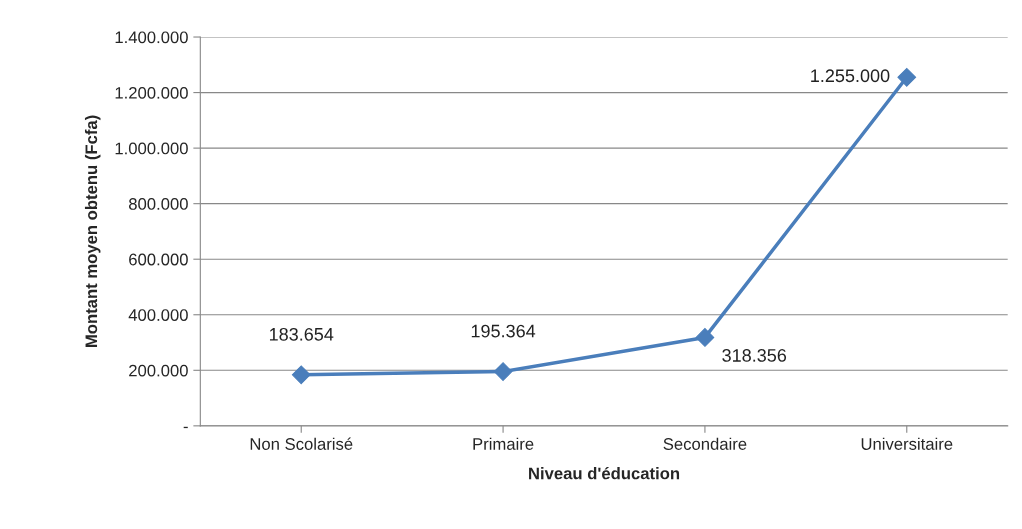 The image size is (1022, 529). I want to click on x-tick-label: Primaire, so click(503, 443).